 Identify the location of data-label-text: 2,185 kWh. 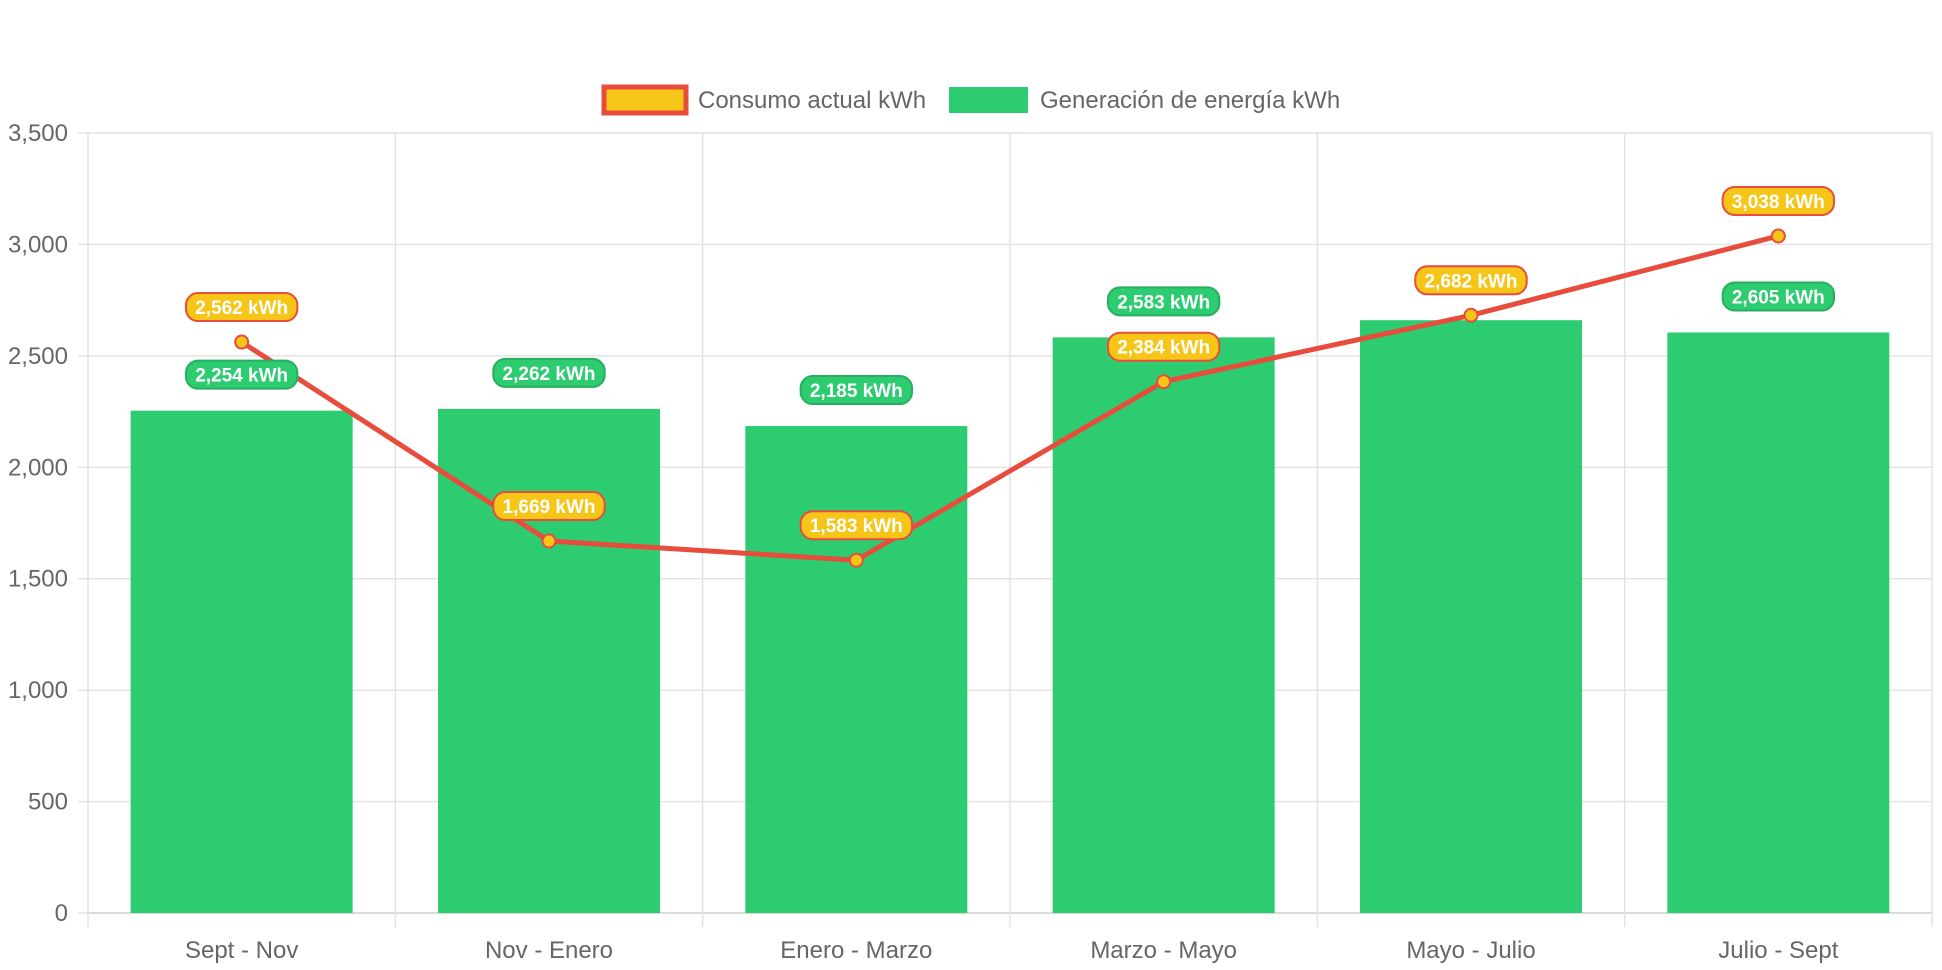
(856, 391).